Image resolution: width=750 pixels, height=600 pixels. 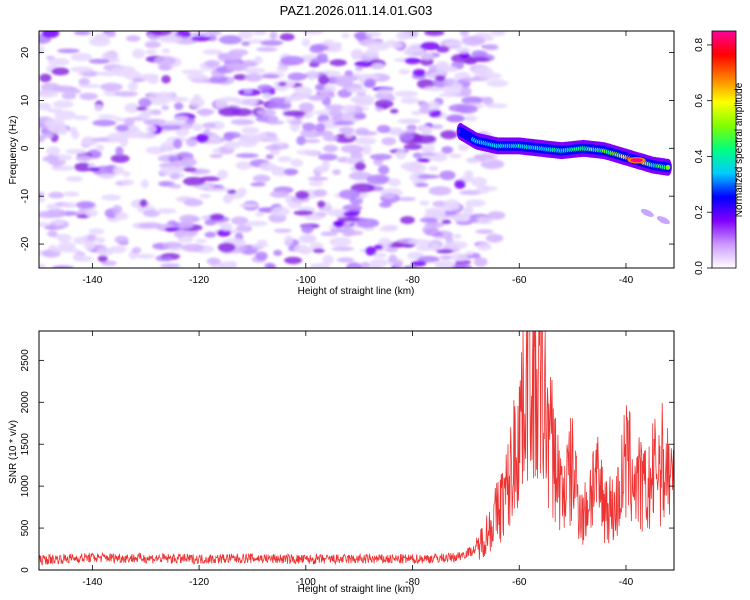 What do you see at coordinates (356, 589) in the screenshot?
I see `snr-x-label: Height of straight line (km)` at bounding box center [356, 589].